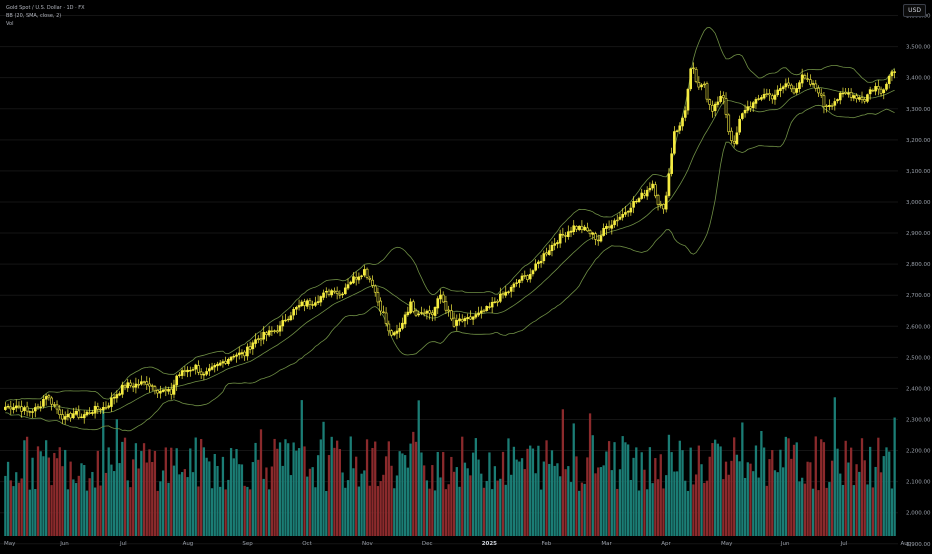 This screenshot has width=932, height=554. Describe the element at coordinates (34, 16) in the screenshot. I see `bb-indicator-label: BB (20, SMA, close, 2)` at that location.